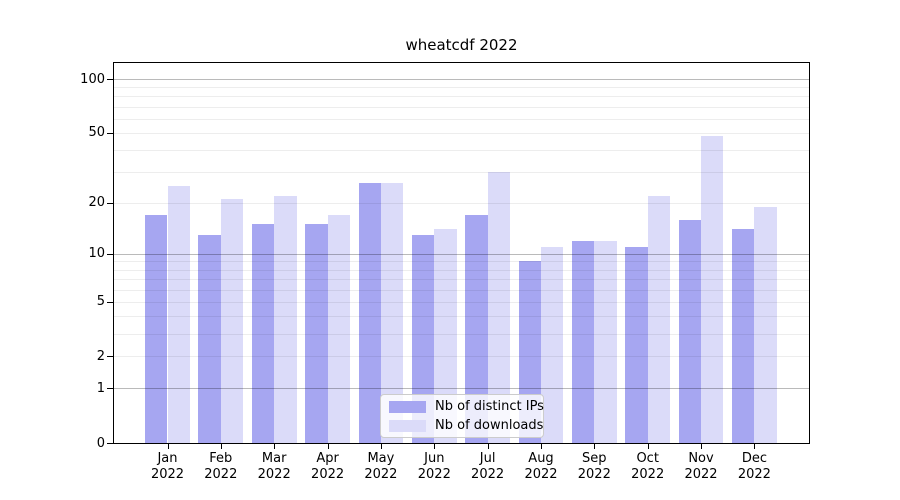  What do you see at coordinates (488, 446) in the screenshot?
I see `x-tick-mark-jul-2022` at bounding box center [488, 446].